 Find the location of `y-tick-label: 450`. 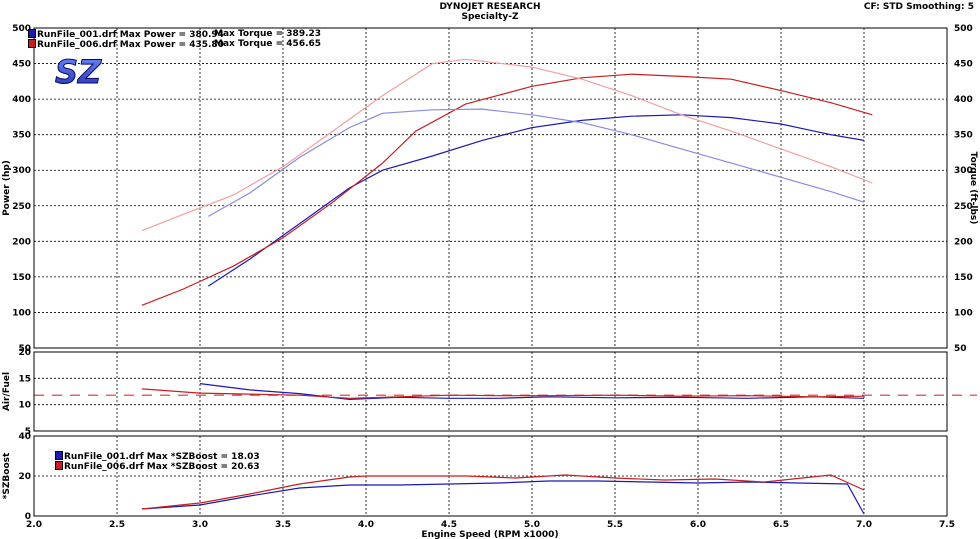

y-tick-label: 450 is located at coordinates (21, 65).